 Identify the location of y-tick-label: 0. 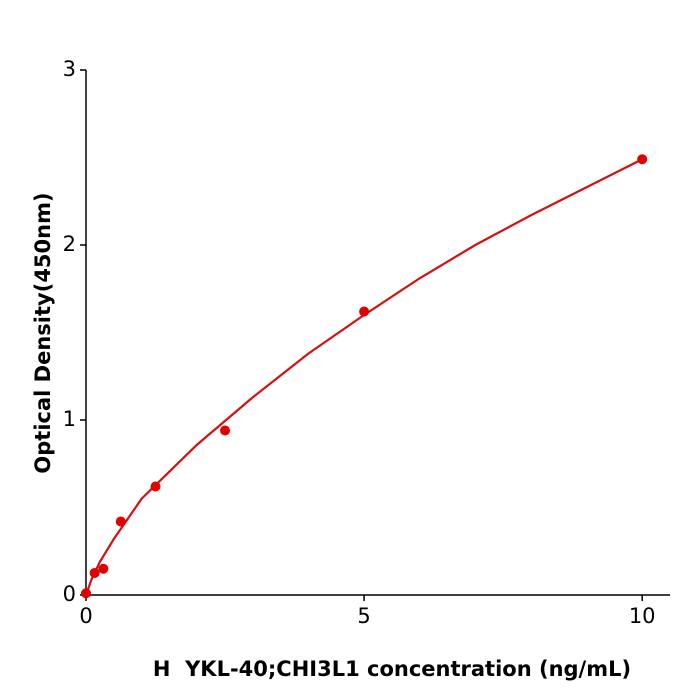
(69, 594).